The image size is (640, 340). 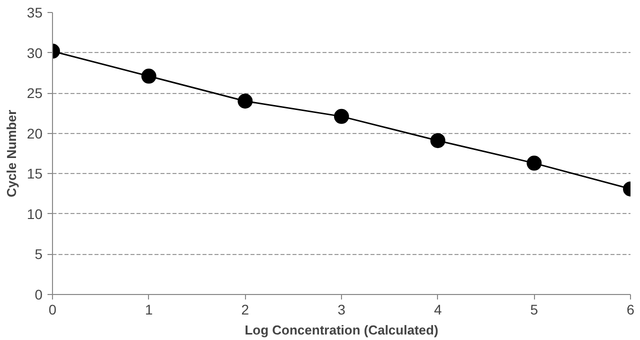 I want to click on y-tick-label: 25, so click(x=34, y=93).